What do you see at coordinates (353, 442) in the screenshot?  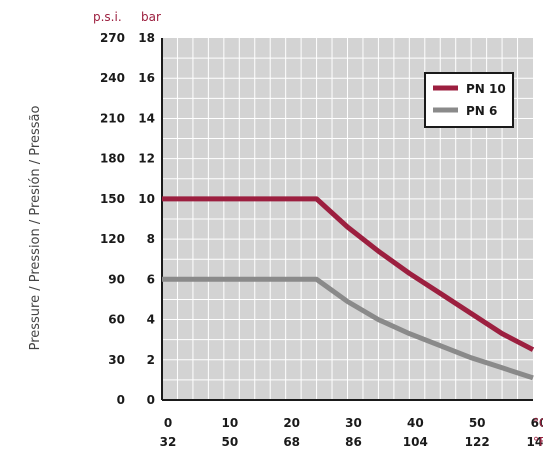 I see `x-tick-label-f: 86` at bounding box center [353, 442].